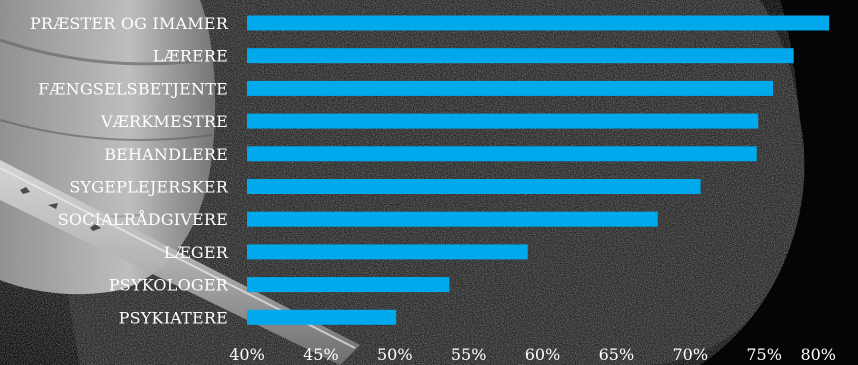 The height and width of the screenshot is (365, 858). Describe the element at coordinates (617, 354) in the screenshot. I see `x-tick-label: 65%` at that location.